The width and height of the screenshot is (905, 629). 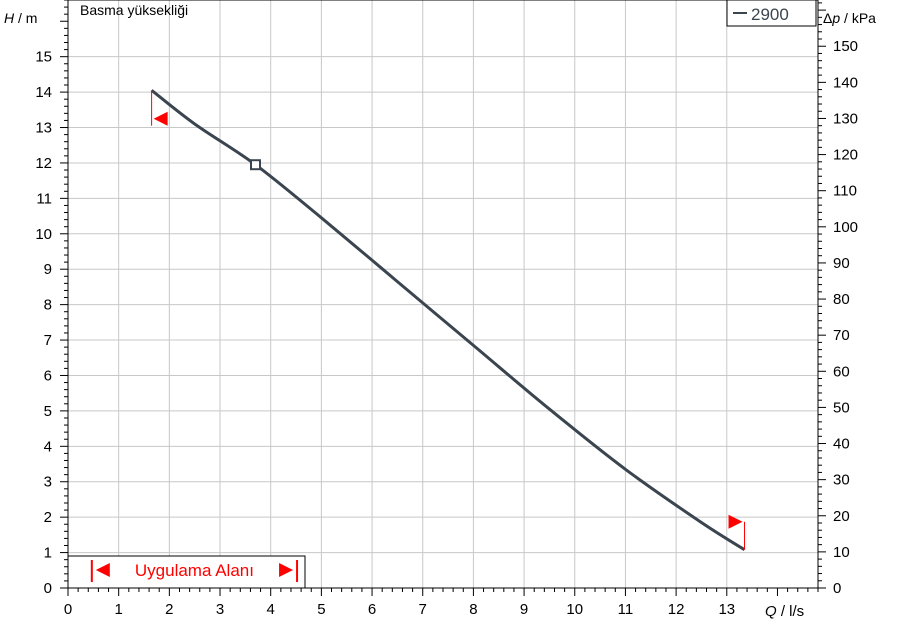 What do you see at coordinates (255, 165) in the screenshot?
I see `operating-point-marker` at bounding box center [255, 165].